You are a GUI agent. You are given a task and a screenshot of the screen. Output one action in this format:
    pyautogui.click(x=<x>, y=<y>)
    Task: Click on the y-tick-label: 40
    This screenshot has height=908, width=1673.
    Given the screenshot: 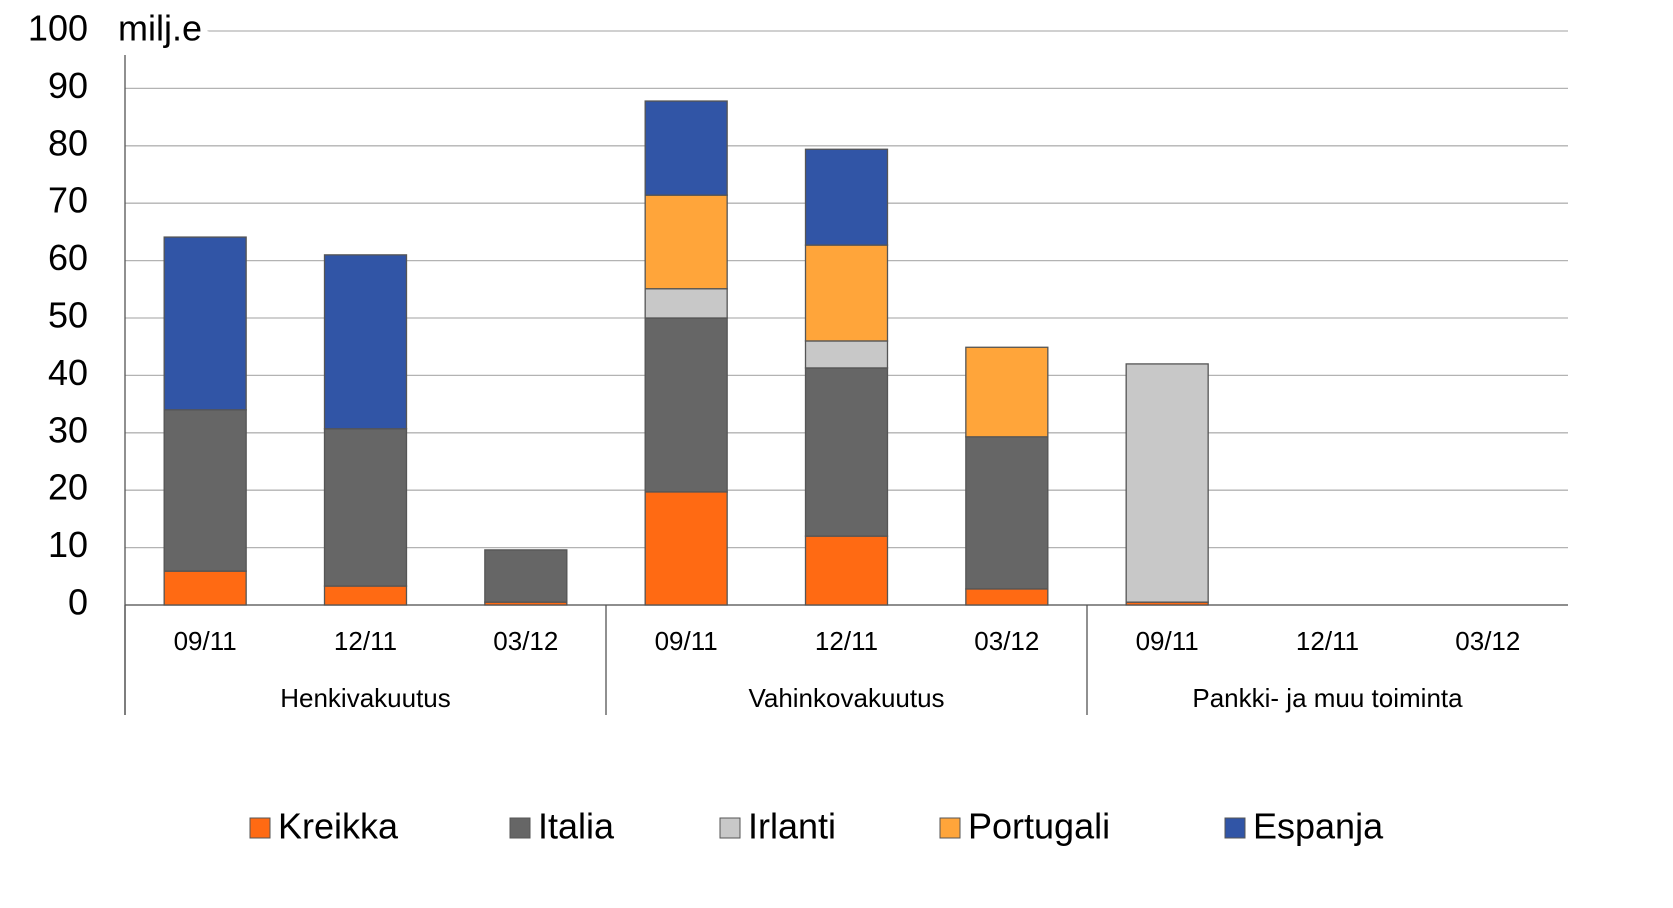 What is the action you would take?
    pyautogui.click(x=68, y=372)
    